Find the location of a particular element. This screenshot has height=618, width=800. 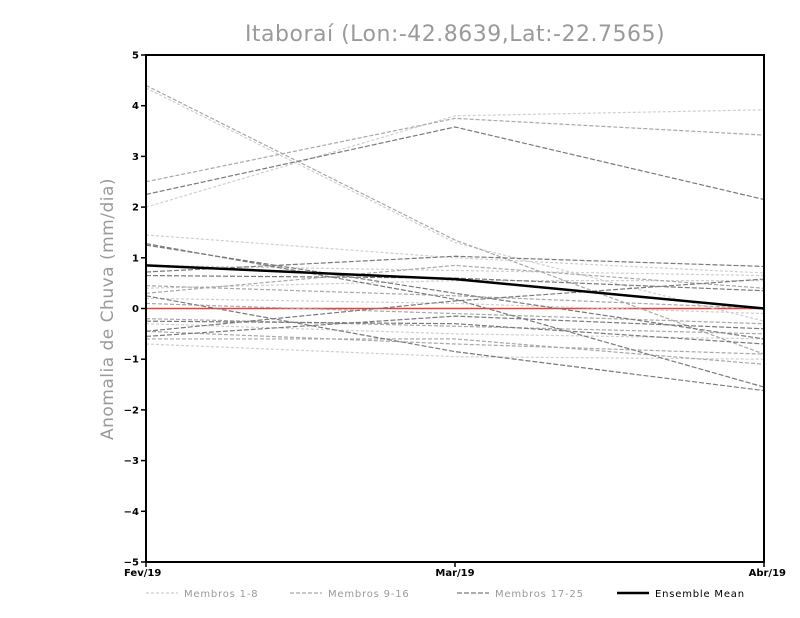

y-tick-label: 1 is located at coordinates (135, 258).